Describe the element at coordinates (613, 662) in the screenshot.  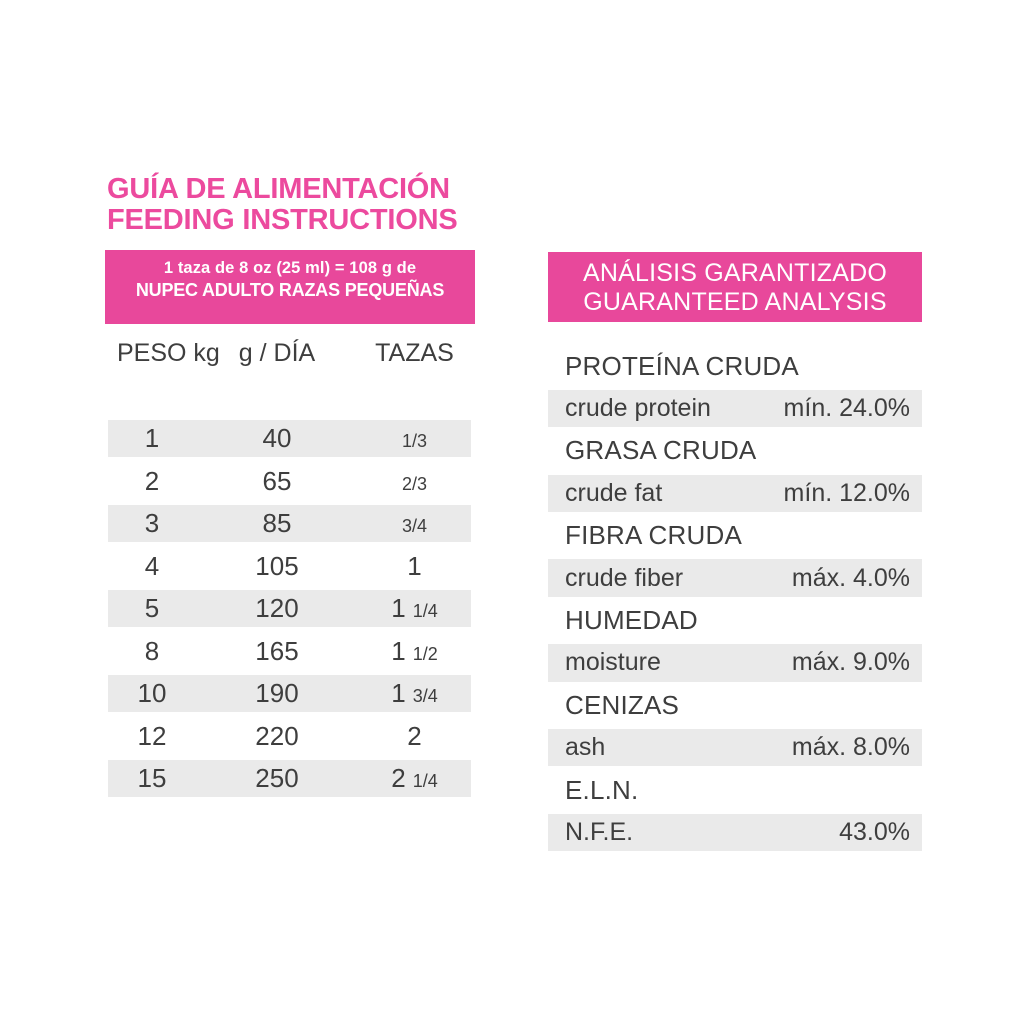
I see `analysis-label-en: moisture` at that location.